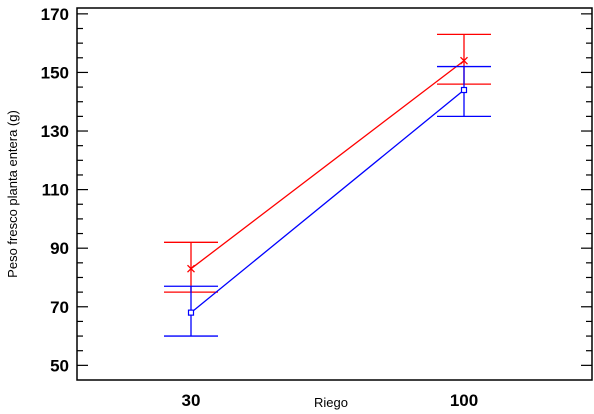 The width and height of the screenshot is (594, 414). What do you see at coordinates (55, 72) in the screenshot?
I see `y-tick-label: 150` at bounding box center [55, 72].